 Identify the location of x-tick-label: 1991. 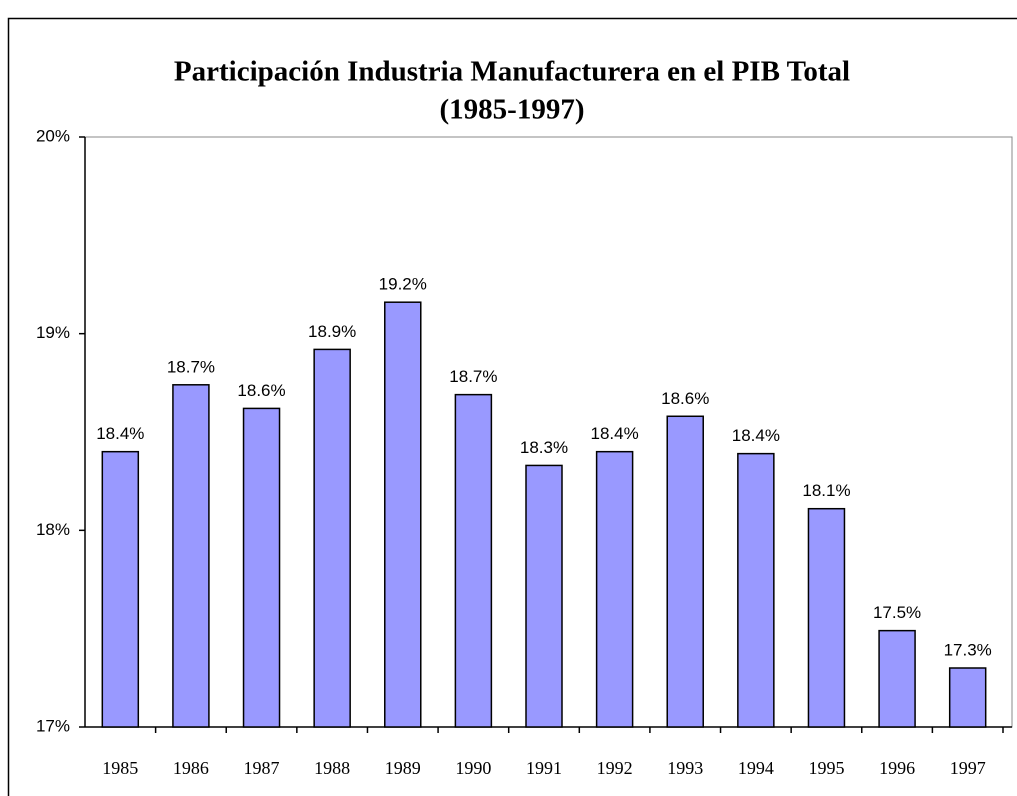
(544, 768).